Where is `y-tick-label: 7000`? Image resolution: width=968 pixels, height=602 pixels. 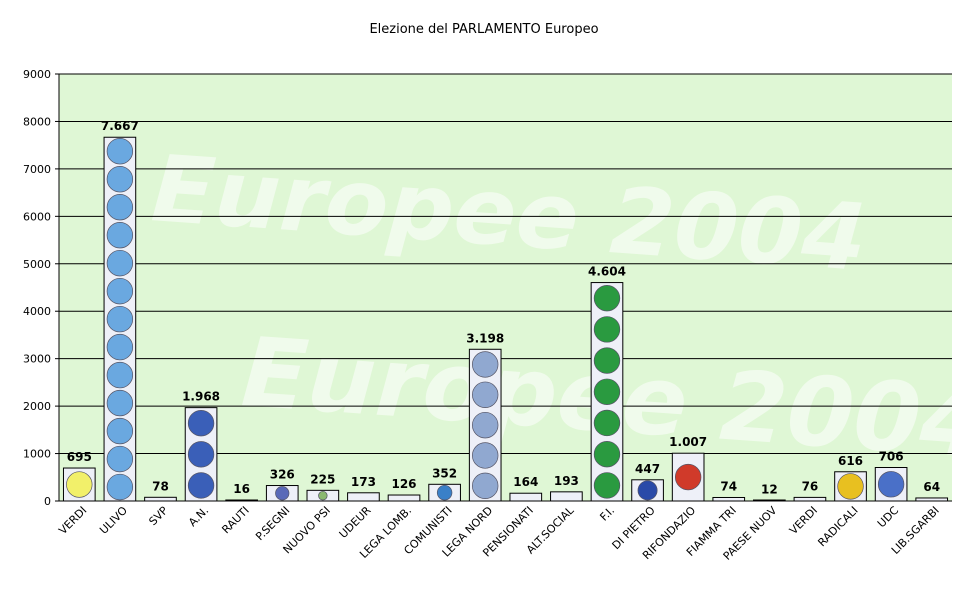 y-tick-label: 7000 is located at coordinates (37, 169).